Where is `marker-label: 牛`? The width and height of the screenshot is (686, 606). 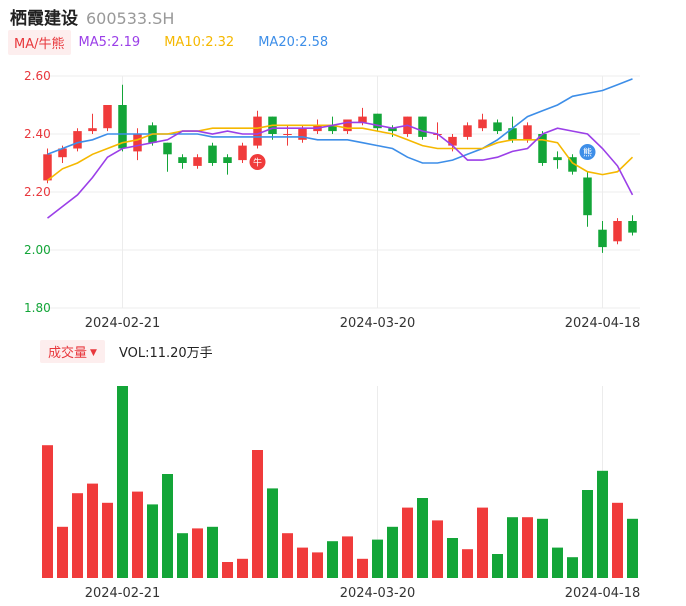
marker-label: 牛 is located at coordinates (257, 163).